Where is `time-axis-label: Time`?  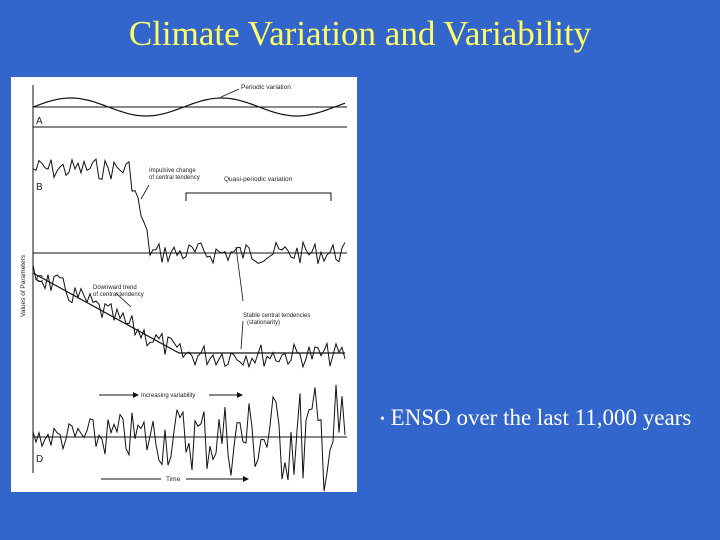
time-axis-label: Time is located at coordinates (173, 479).